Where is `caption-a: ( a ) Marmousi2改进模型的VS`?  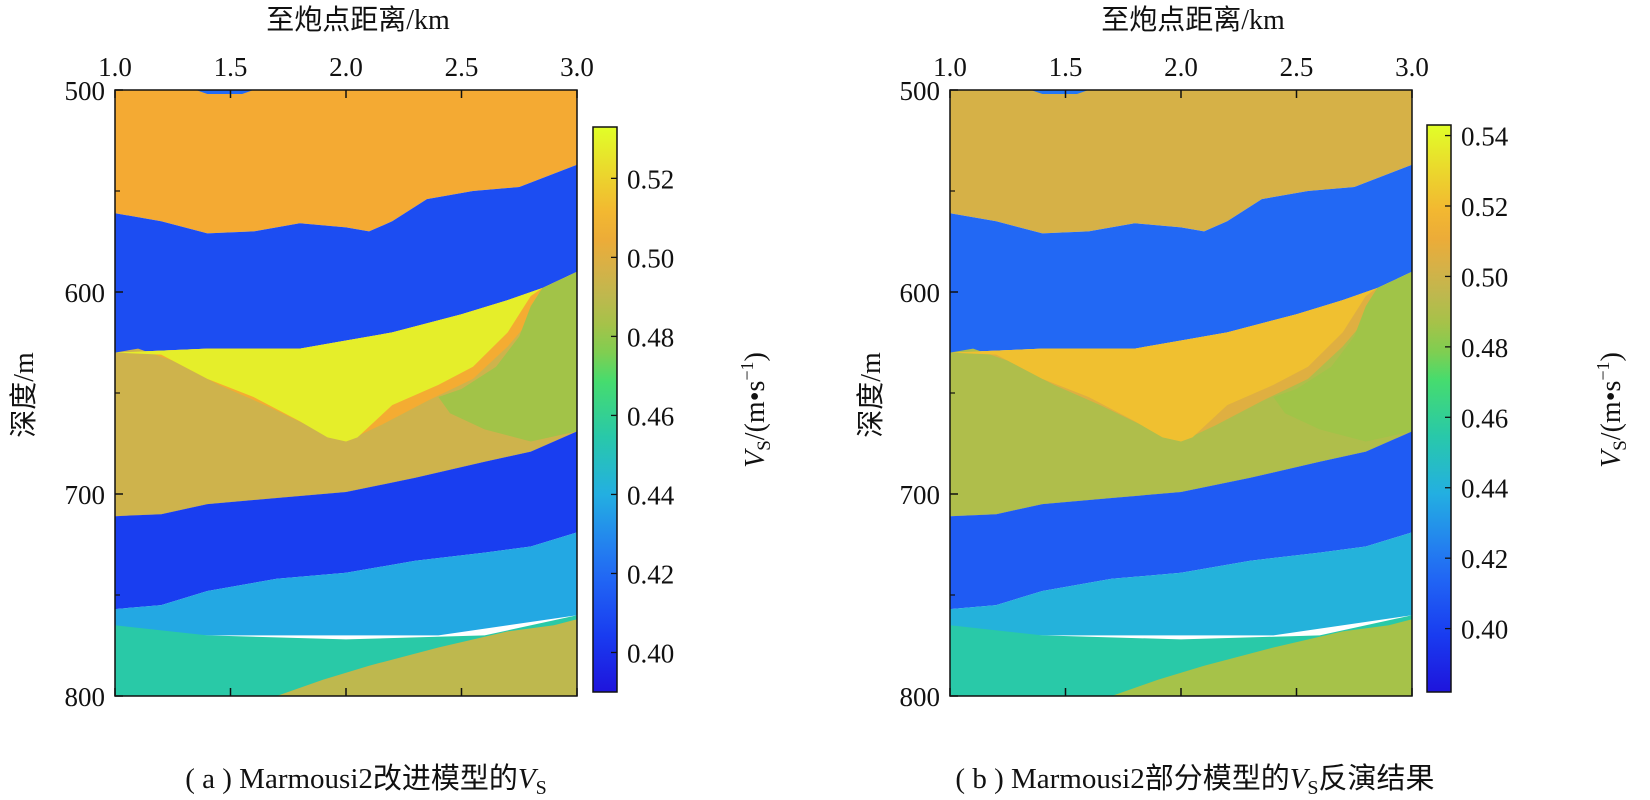 caption-a: ( a ) Marmousi2改进模型的VS is located at coordinates (366, 780).